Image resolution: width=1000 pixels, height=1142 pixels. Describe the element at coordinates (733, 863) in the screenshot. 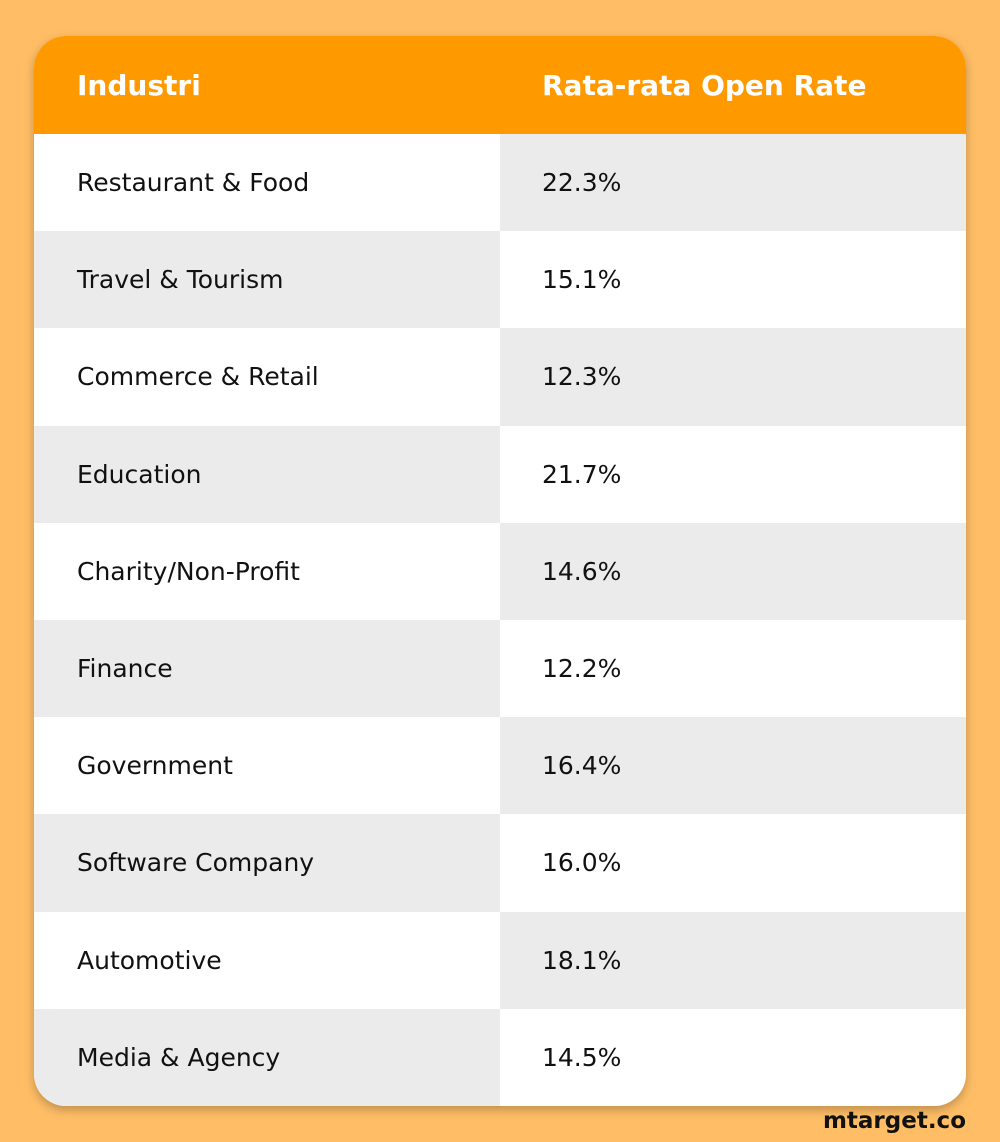

I see `rate-cell: 16.0%` at that location.